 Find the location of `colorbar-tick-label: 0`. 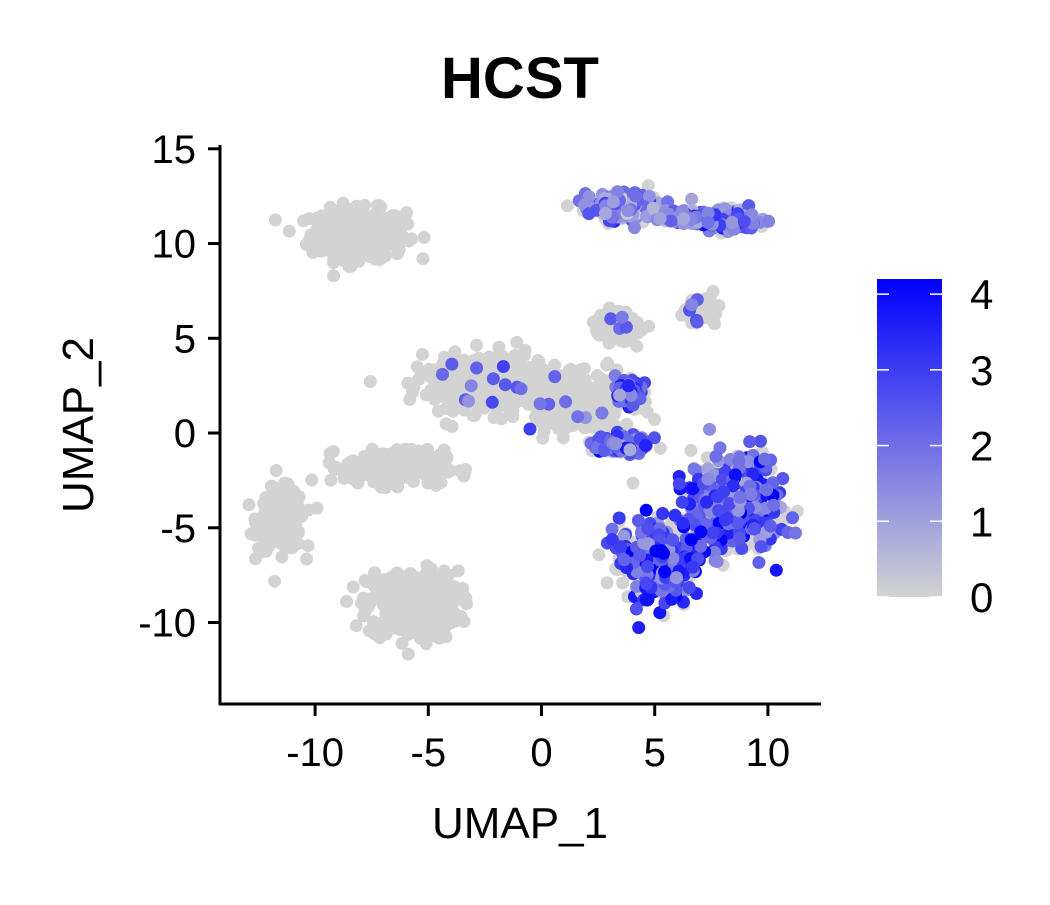

colorbar-tick-label: 0 is located at coordinates (981, 597).